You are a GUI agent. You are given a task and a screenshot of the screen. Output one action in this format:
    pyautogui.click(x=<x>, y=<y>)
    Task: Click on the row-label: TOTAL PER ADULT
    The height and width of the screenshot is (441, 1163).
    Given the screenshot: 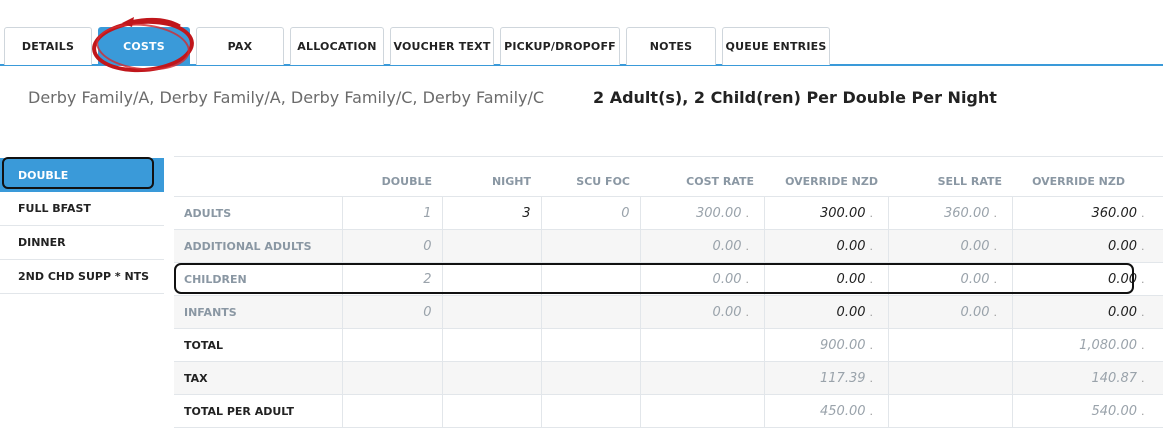 What is the action you would take?
    pyautogui.click(x=258, y=411)
    